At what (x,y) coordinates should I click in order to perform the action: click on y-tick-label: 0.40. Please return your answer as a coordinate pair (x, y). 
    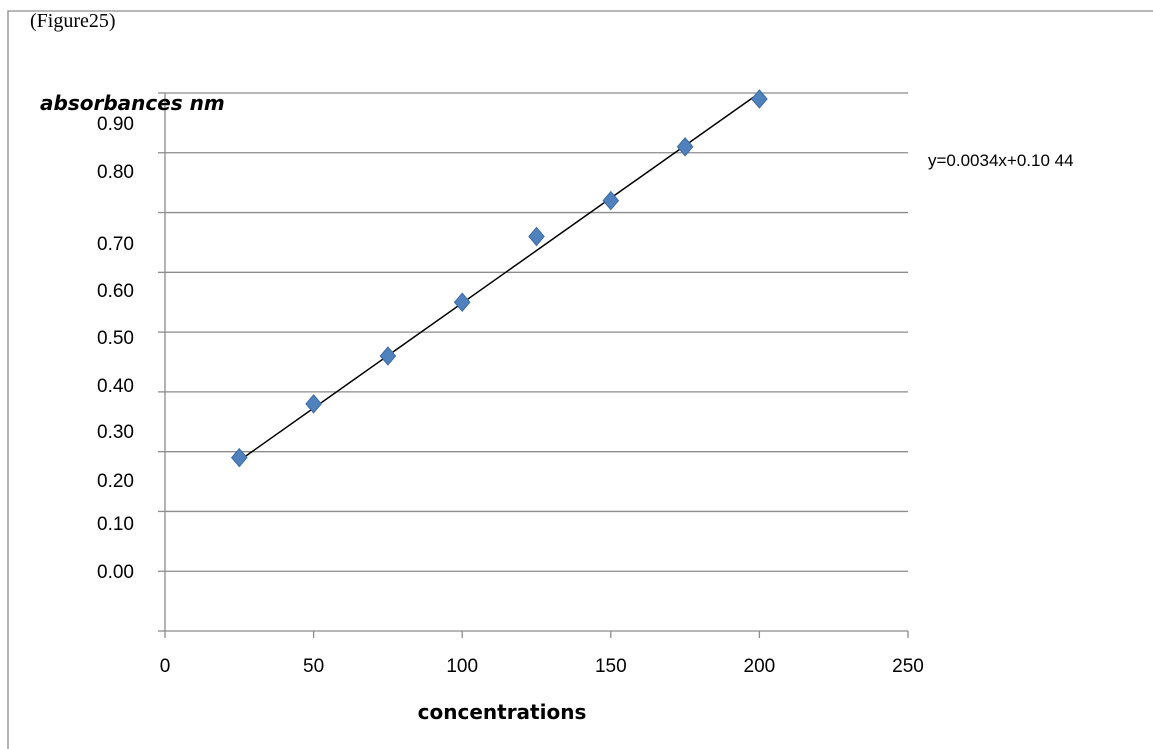
    Looking at the image, I should click on (115, 386).